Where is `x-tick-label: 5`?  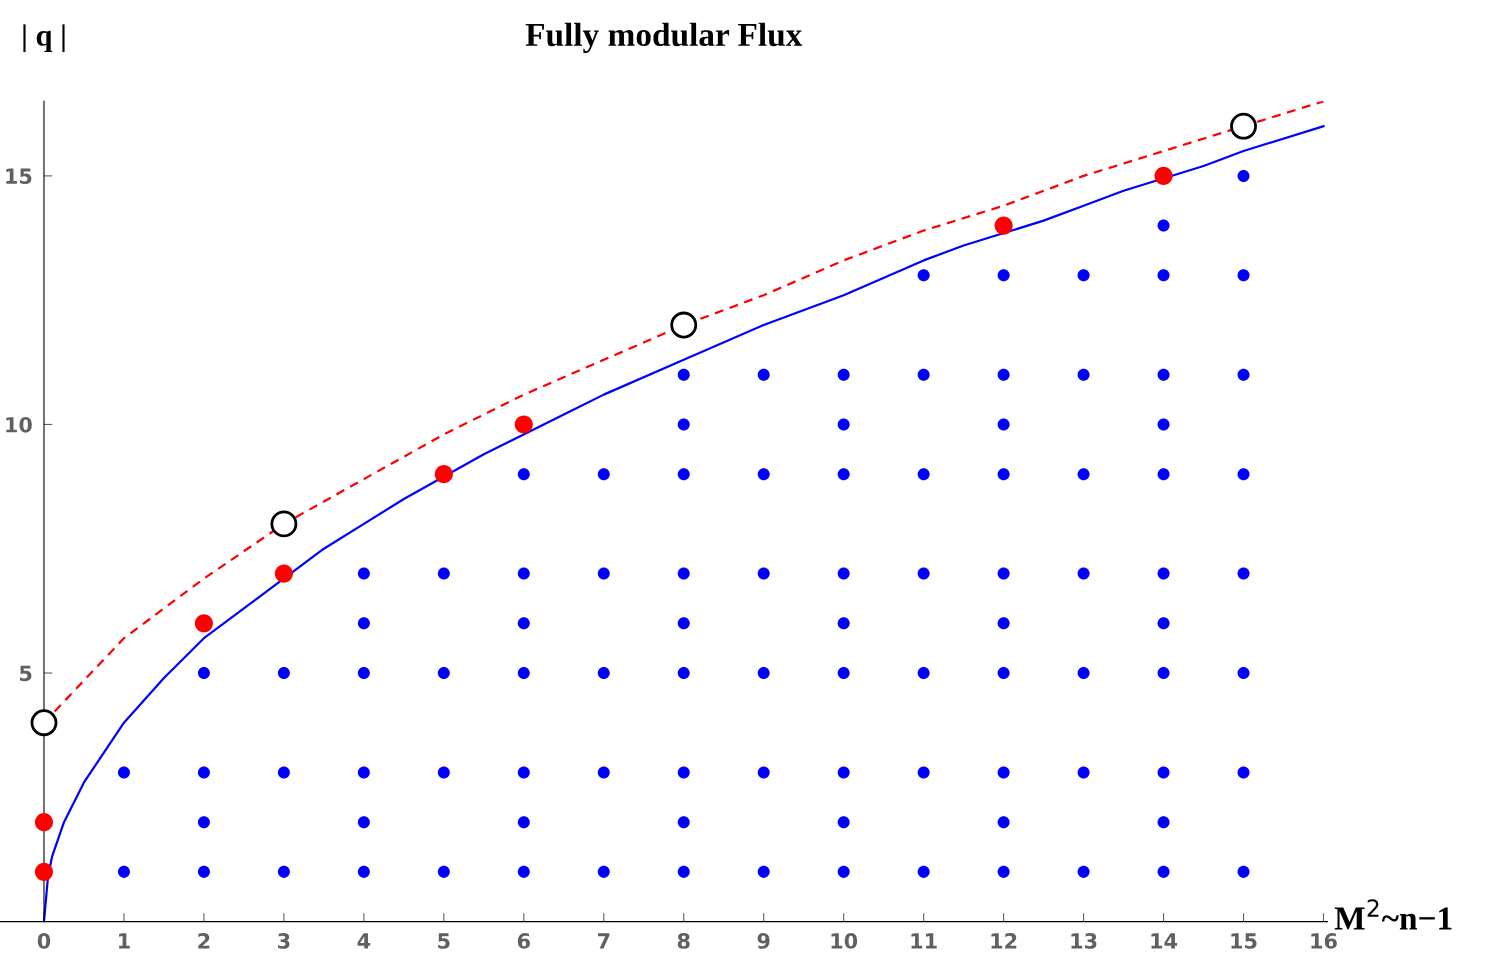
x-tick-label: 5 is located at coordinates (444, 941).